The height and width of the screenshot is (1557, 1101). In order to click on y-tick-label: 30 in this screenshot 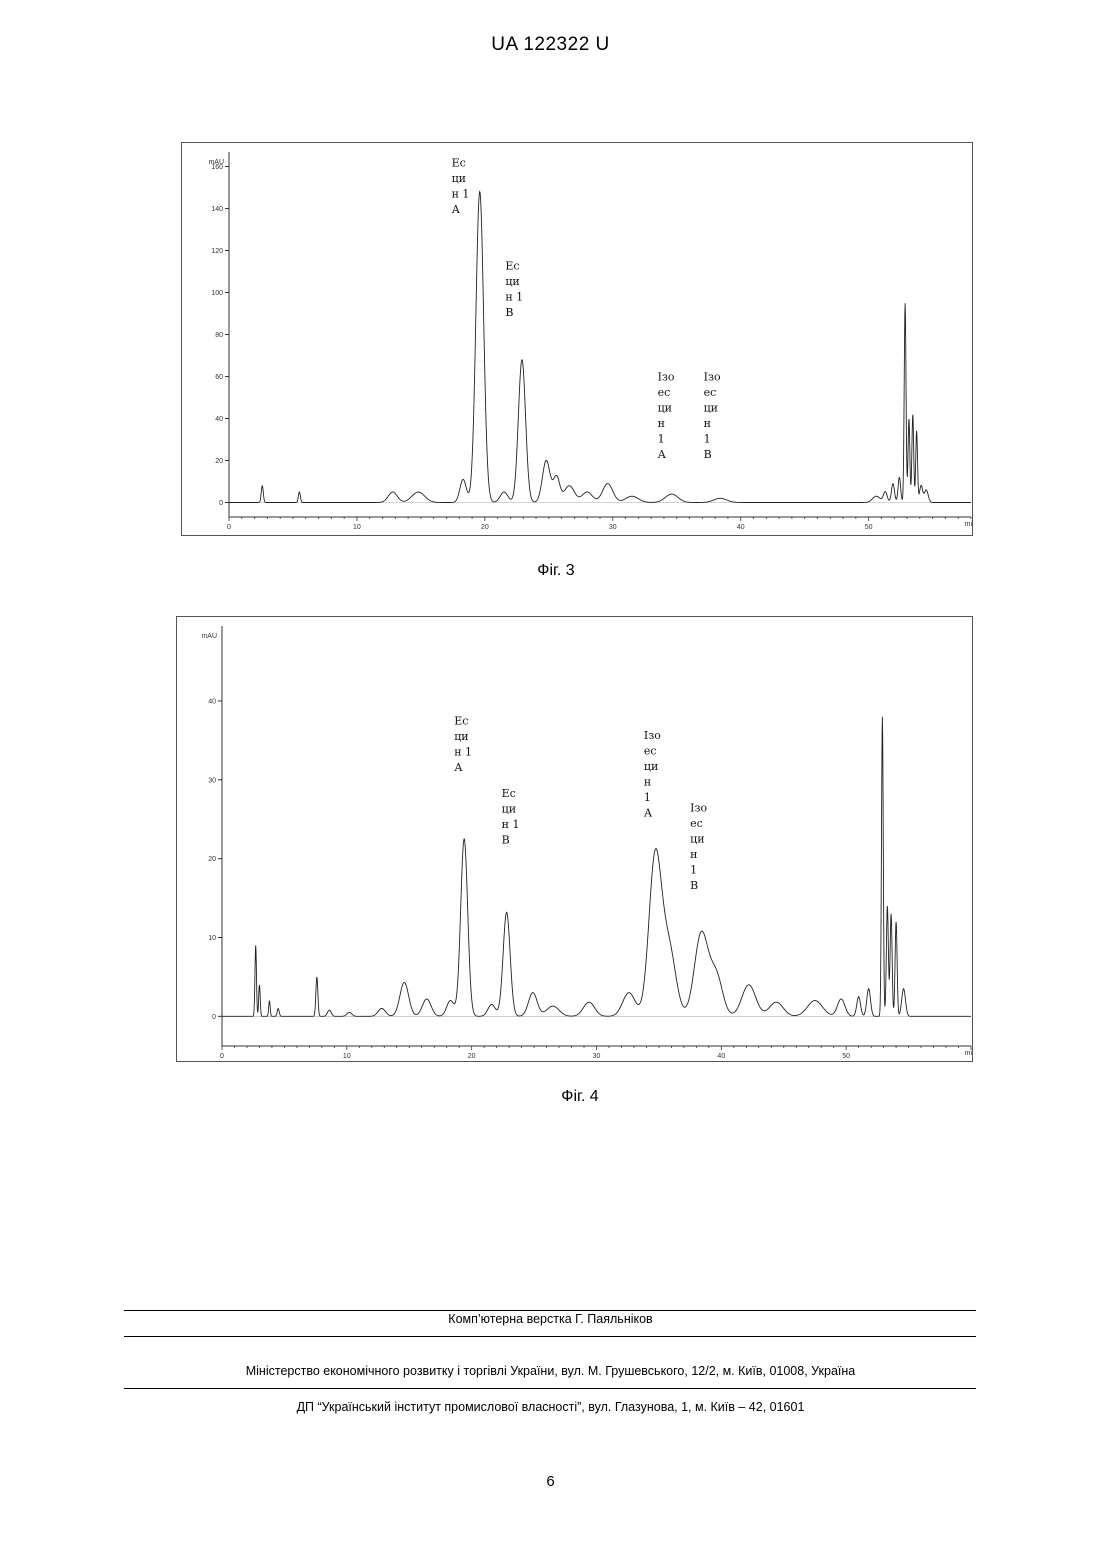, I will do `click(212, 780)`.